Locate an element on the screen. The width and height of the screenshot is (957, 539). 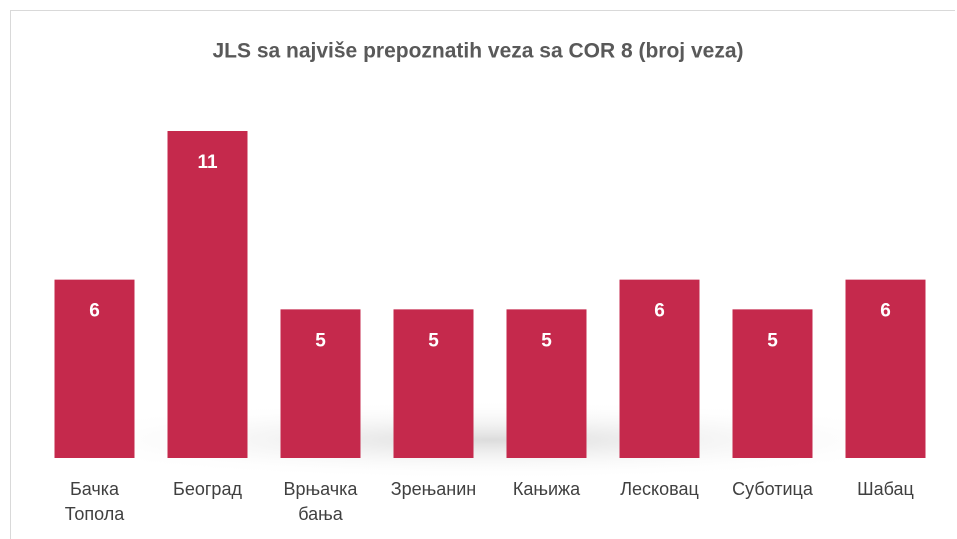
x-tick-label: Лесковац is located at coordinates (659, 489).